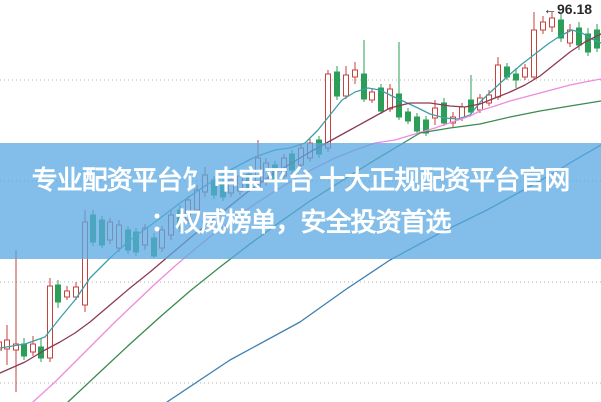 The width and height of the screenshot is (601, 402). What do you see at coordinates (300, 180) in the screenshot?
I see `banner-title-line-1: 专业配资平台饣 申宝平台 十大正规配资平台官网` at bounding box center [300, 180].